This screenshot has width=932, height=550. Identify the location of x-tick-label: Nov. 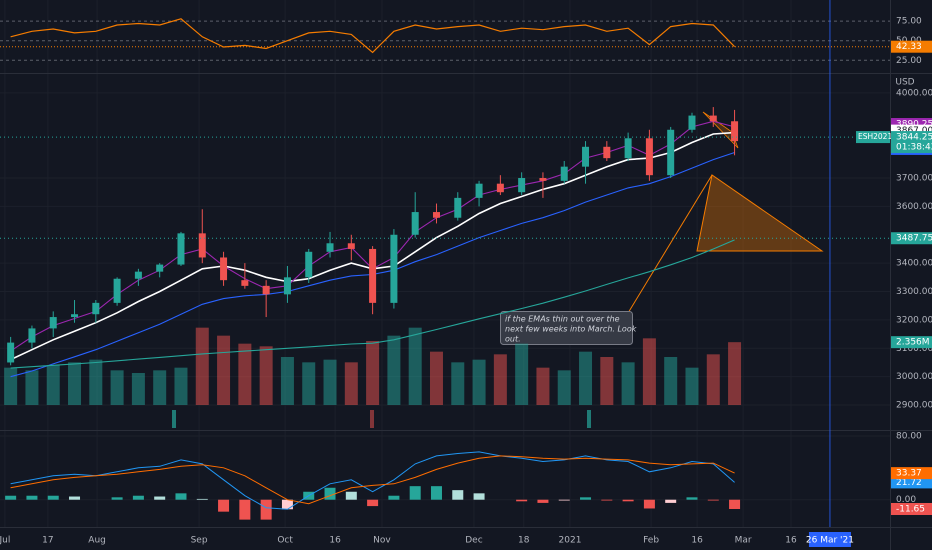
(382, 541).